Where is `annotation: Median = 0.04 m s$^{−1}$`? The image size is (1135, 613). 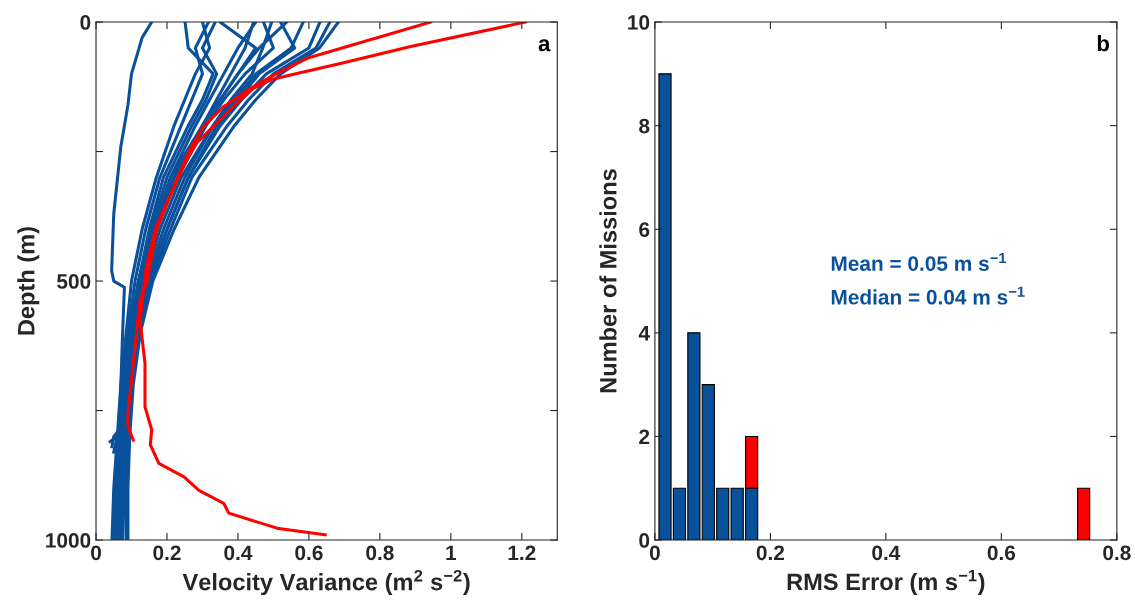 annotation: Median = 0.04 m s$^{−1}$ is located at coordinates (928, 295).